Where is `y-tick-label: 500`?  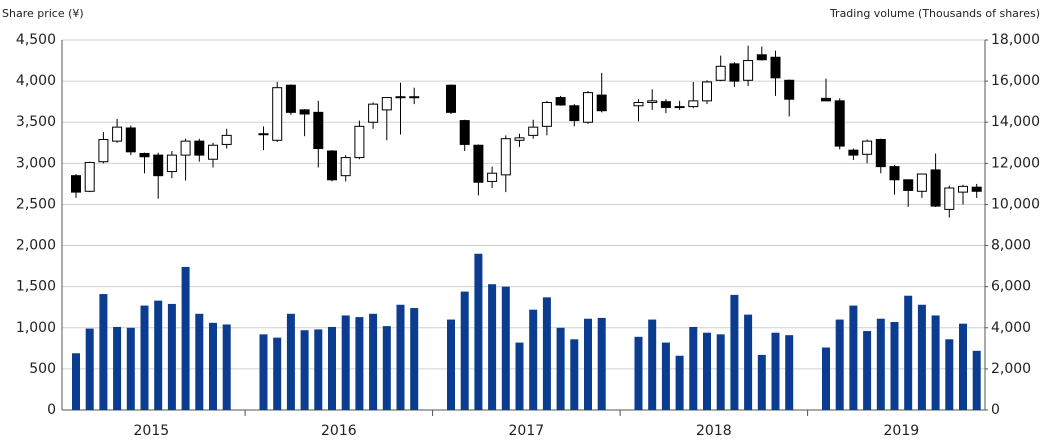 y-tick-label: 500 is located at coordinates (42, 369).